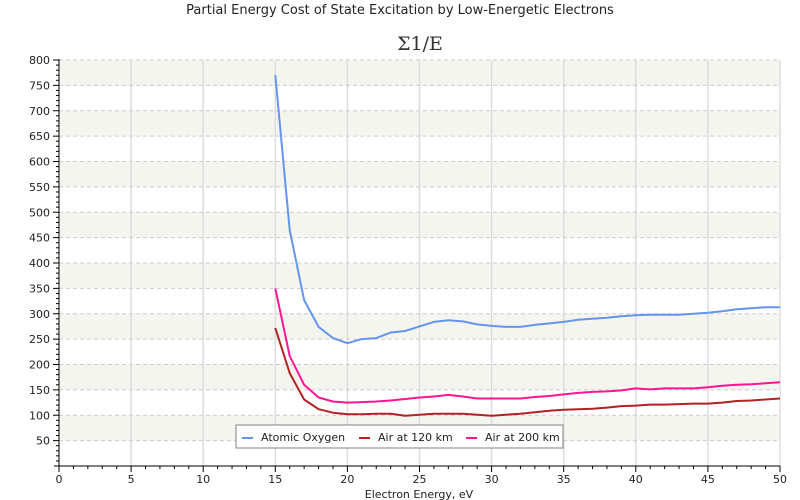 This screenshot has width=800, height=500. I want to click on x-tick-label: 50, so click(780, 479).